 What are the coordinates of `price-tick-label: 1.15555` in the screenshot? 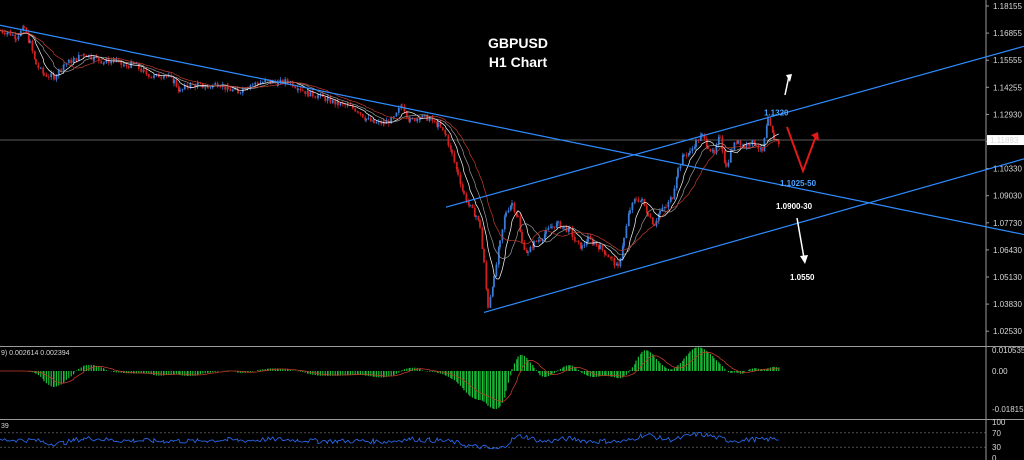 It's located at (1007, 60).